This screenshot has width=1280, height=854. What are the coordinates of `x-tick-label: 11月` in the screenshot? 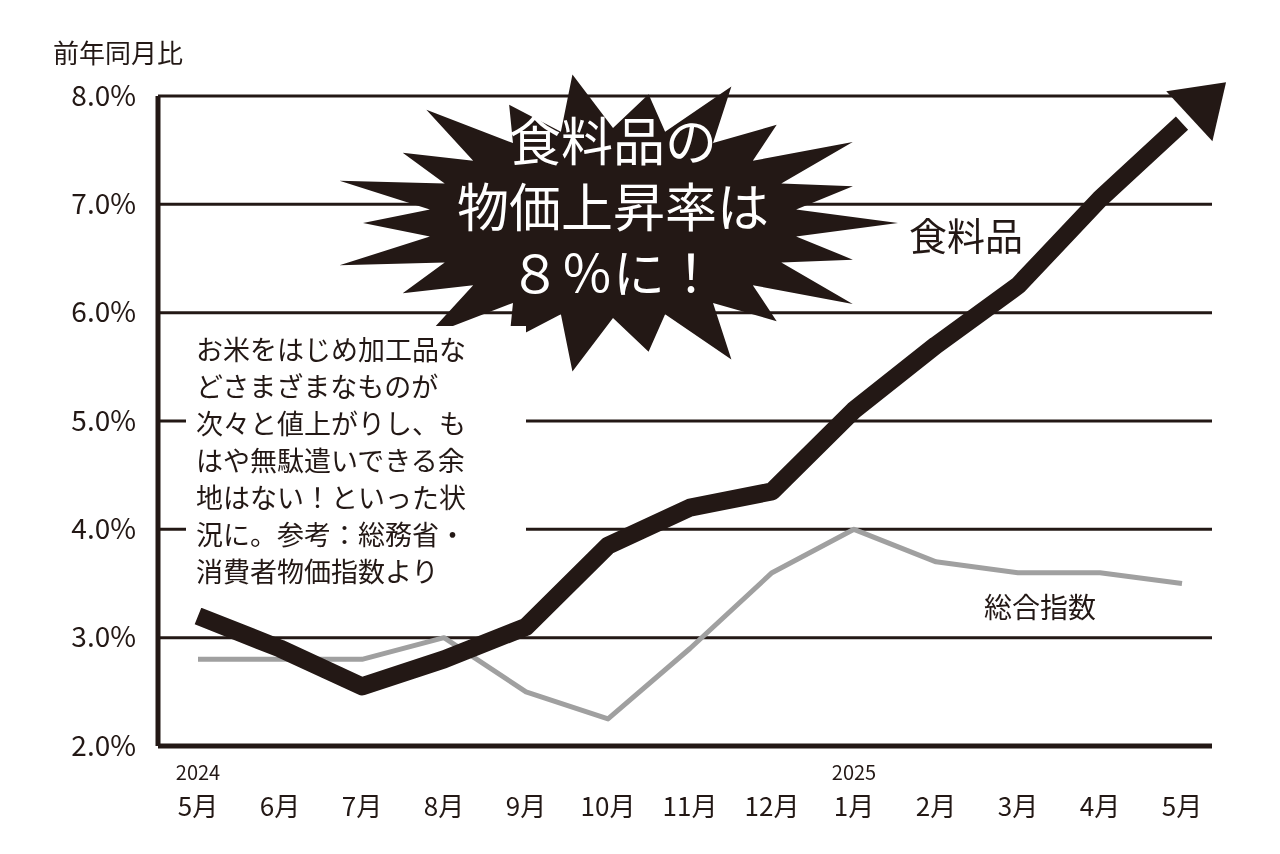 It's located at (690, 804).